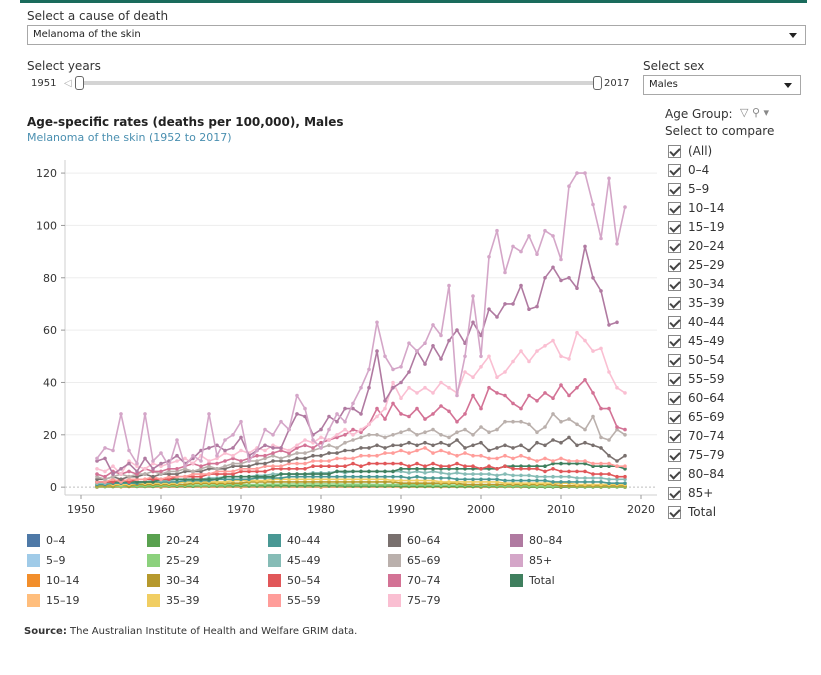 This screenshot has width=821, height=675. I want to click on filter-option: 75–79, so click(696, 455).